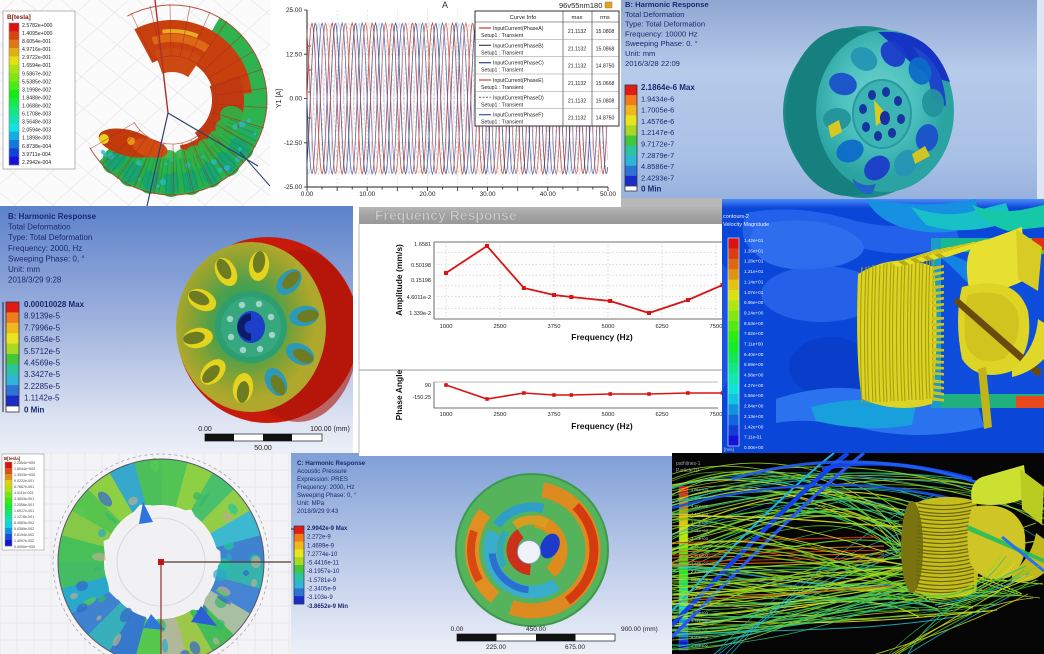  What do you see at coordinates (754, 364) in the screenshot?
I see `svg-text: 5.69e+00` at bounding box center [754, 364].